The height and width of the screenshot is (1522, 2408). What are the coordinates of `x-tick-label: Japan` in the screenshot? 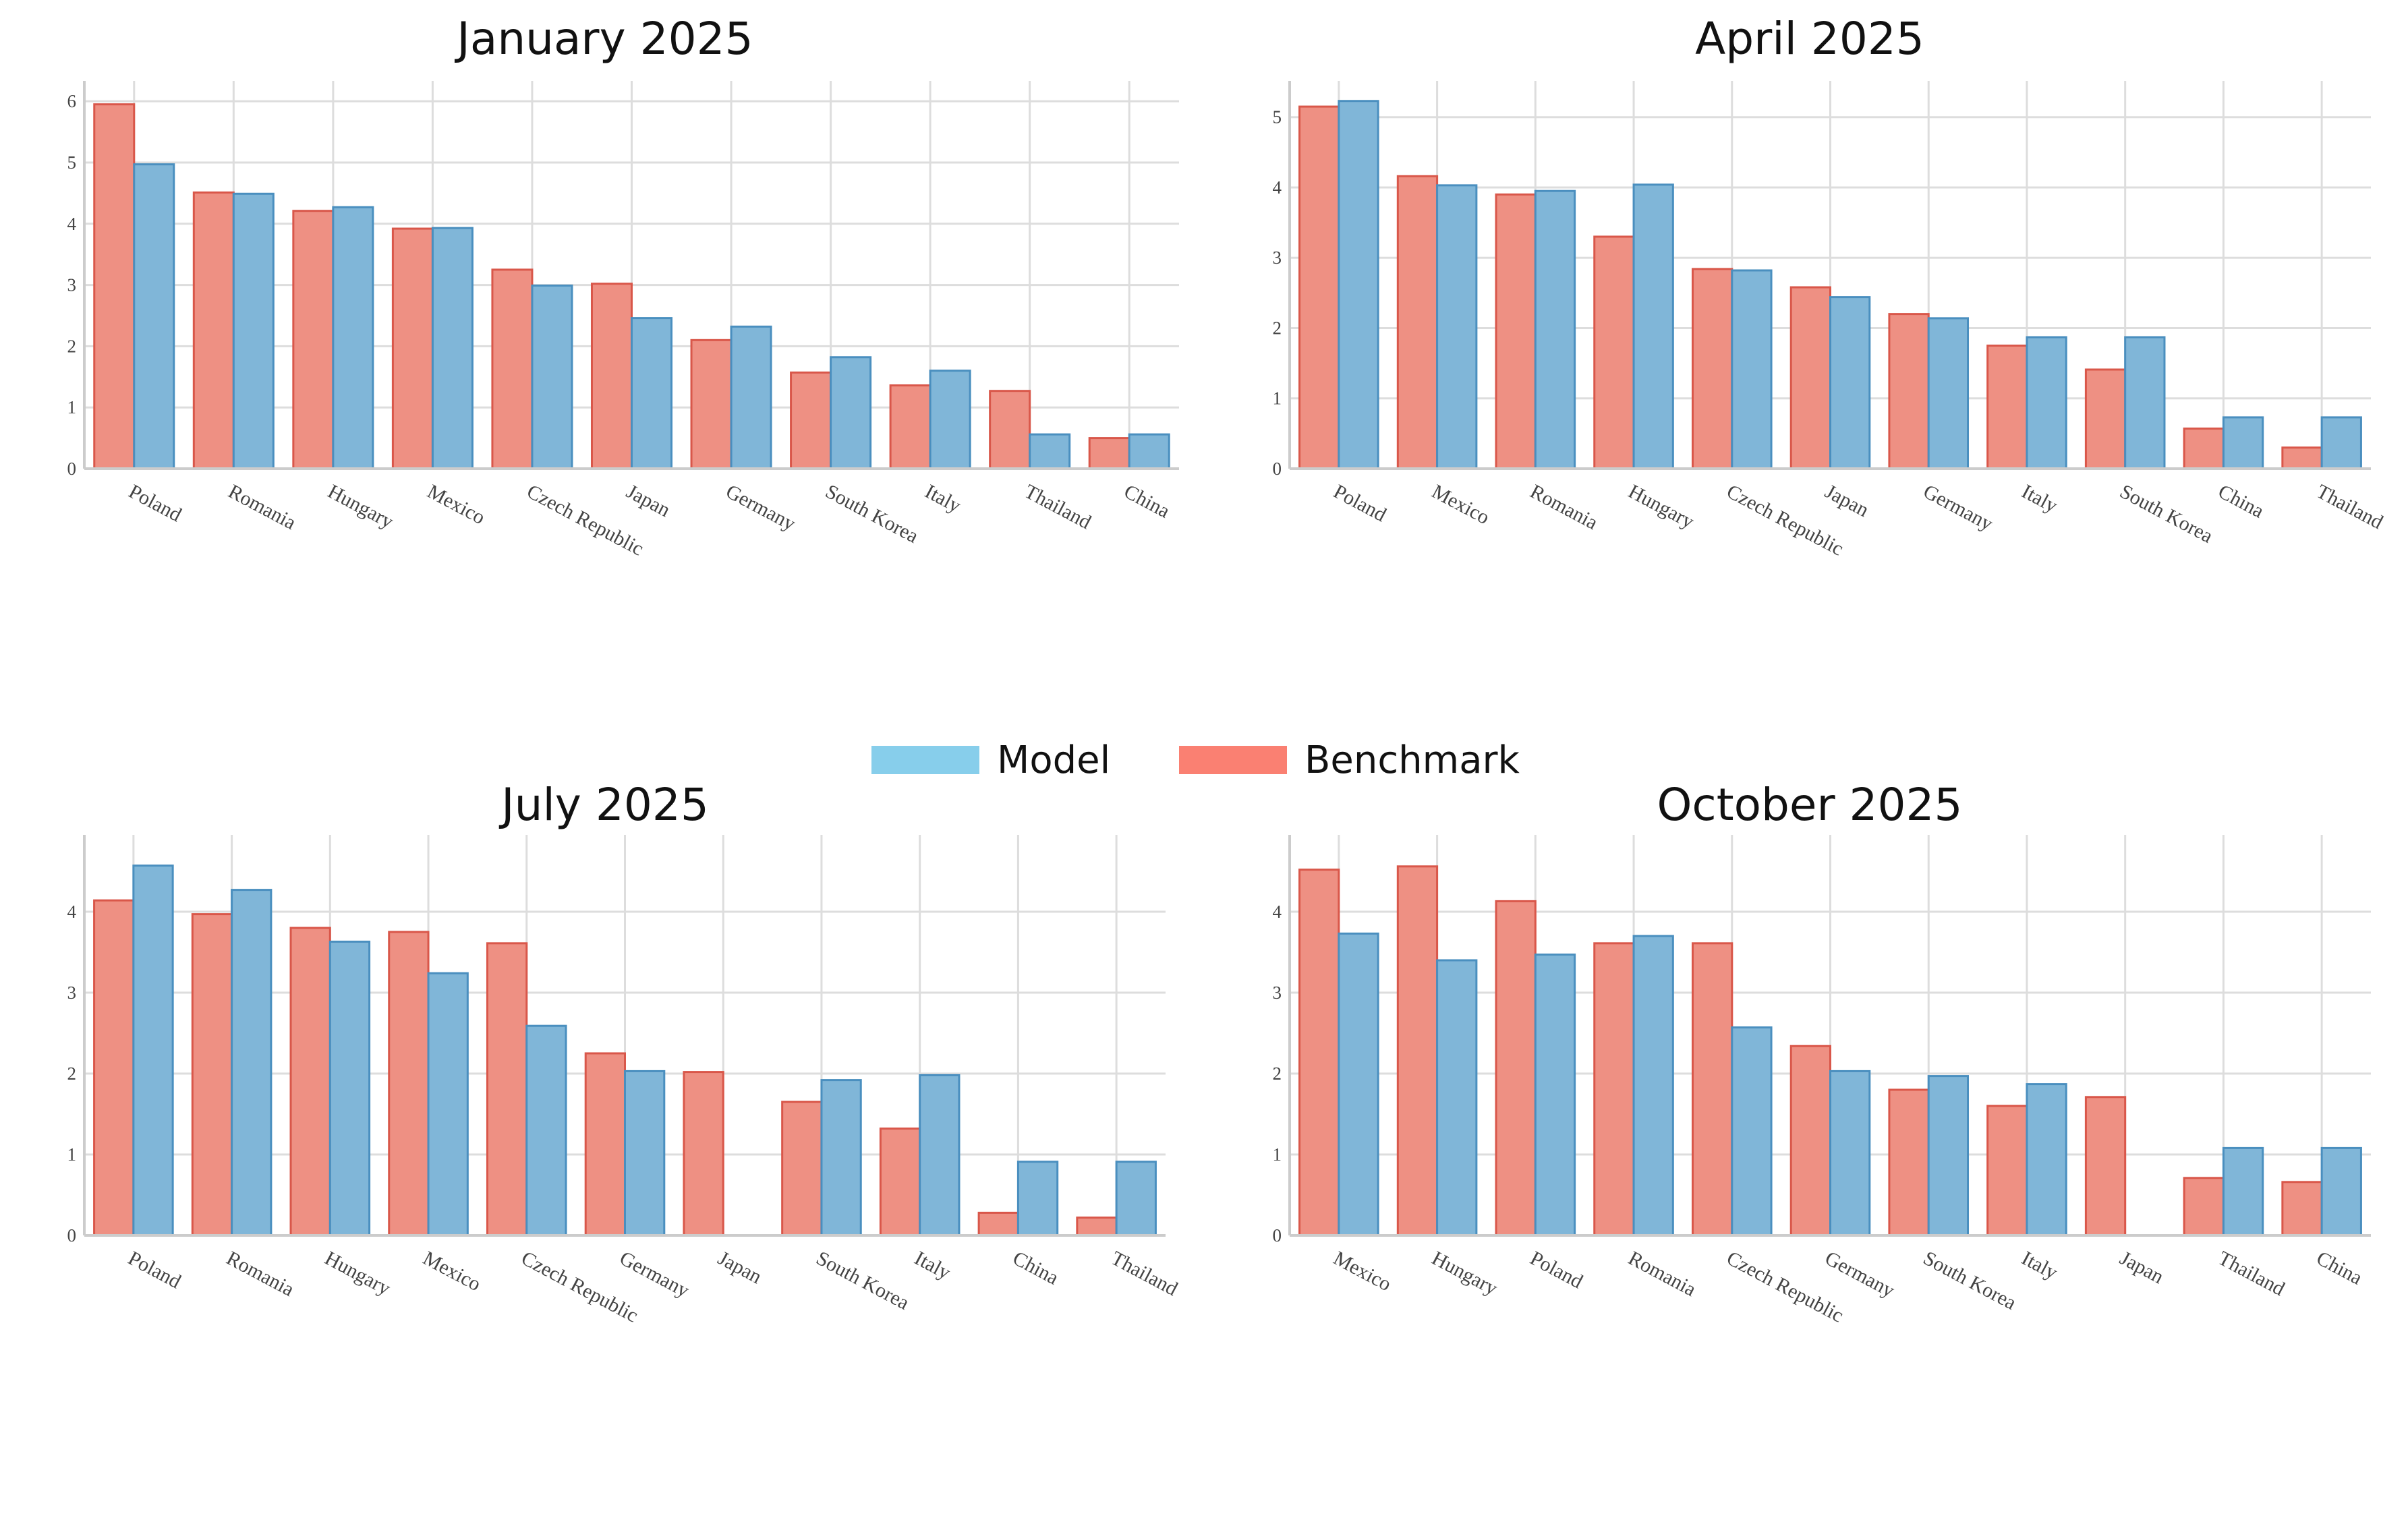 It's located at (740, 1267).